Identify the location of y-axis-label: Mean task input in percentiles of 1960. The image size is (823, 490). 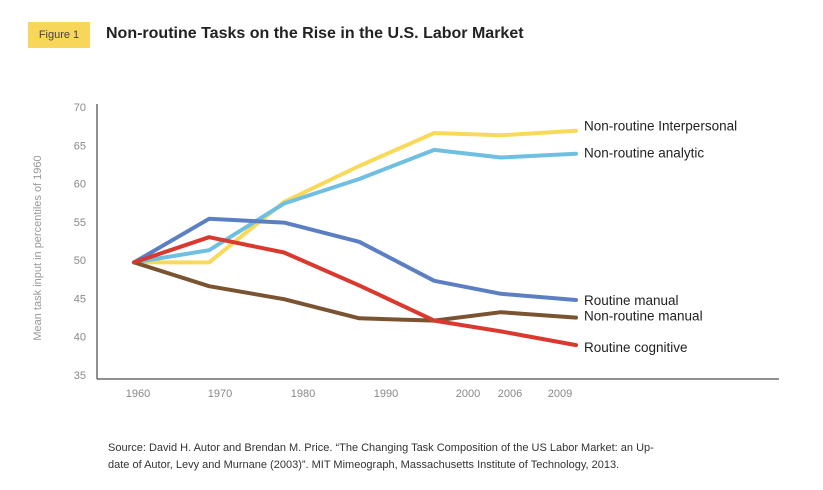
(38, 247).